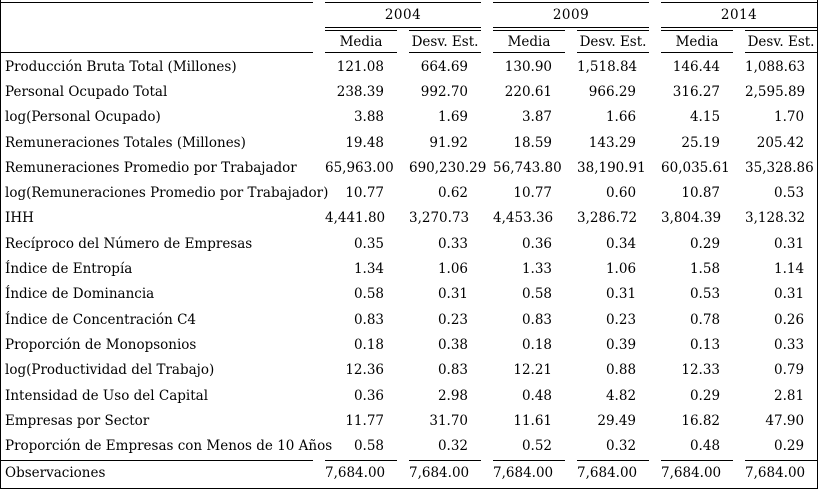 This screenshot has width=818, height=489. Describe the element at coordinates (121, 66) in the screenshot. I see `row-label: Producción Bruta Total (Millones)` at that location.